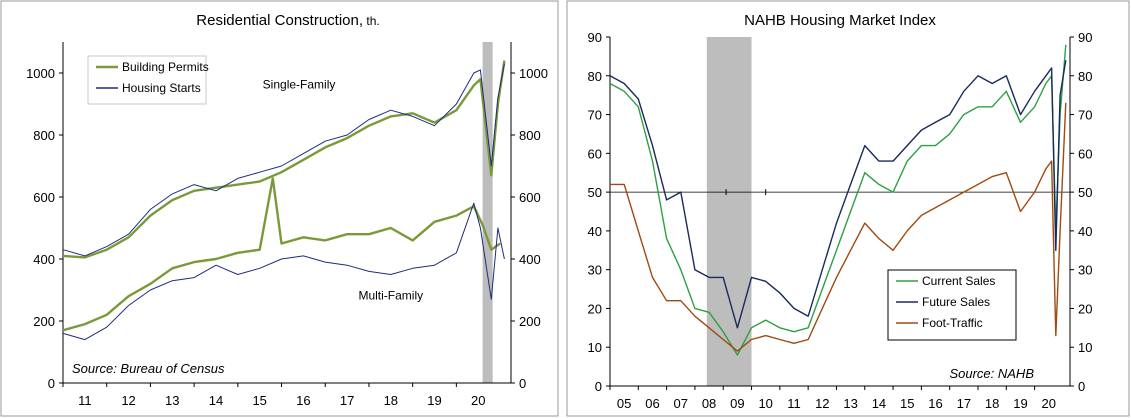 The image size is (1131, 418). What do you see at coordinates (709, 403) in the screenshot?
I see `x-tick-label-08: 08` at bounding box center [709, 403].